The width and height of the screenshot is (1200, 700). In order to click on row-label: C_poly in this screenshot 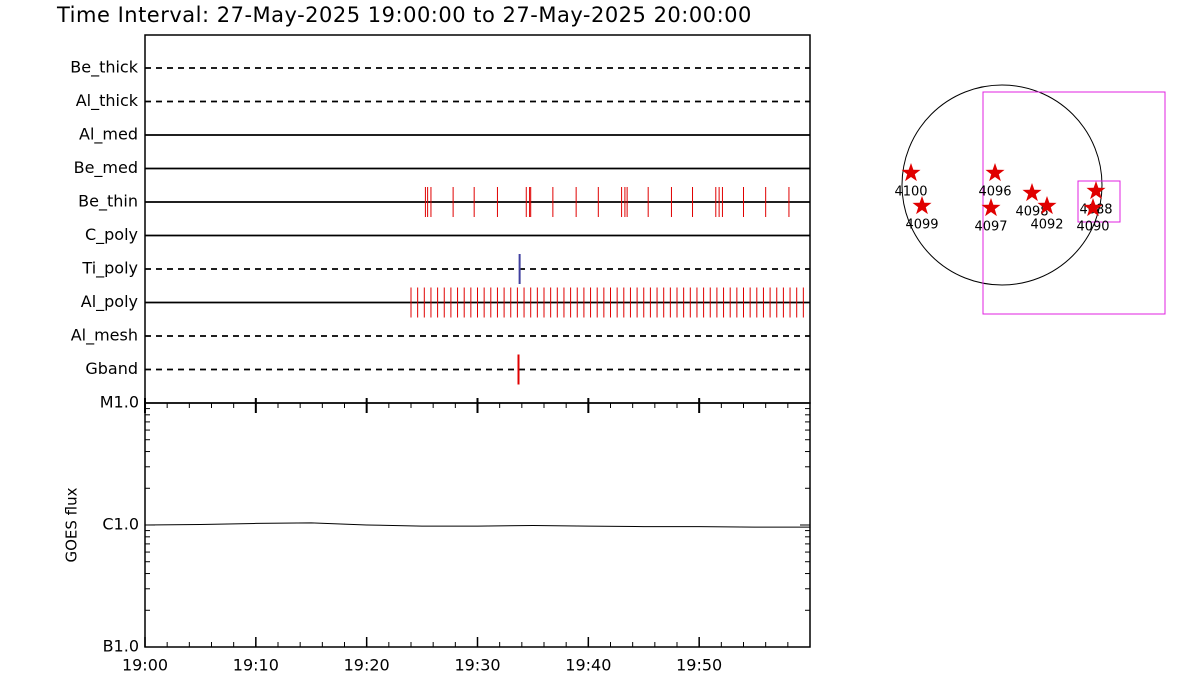, I will do `click(111, 235)`.